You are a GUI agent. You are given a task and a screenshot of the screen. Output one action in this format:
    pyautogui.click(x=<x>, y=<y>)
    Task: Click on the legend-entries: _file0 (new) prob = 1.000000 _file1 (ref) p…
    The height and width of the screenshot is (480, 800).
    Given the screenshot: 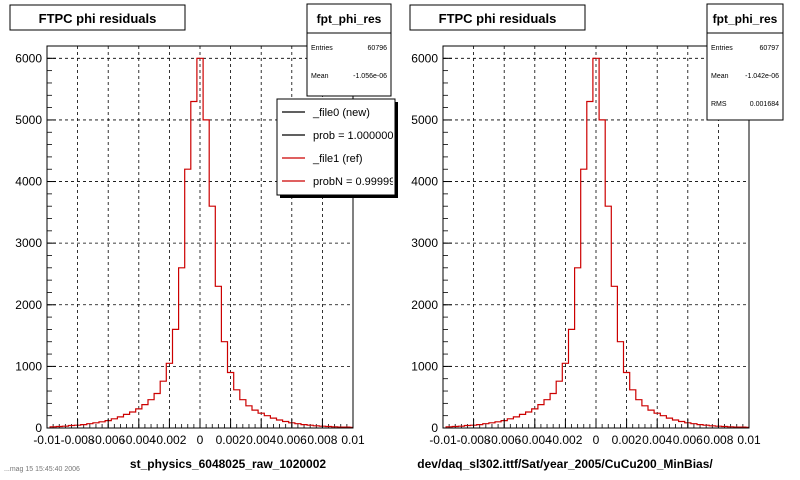 What is the action you would take?
    pyautogui.click(x=338, y=147)
    